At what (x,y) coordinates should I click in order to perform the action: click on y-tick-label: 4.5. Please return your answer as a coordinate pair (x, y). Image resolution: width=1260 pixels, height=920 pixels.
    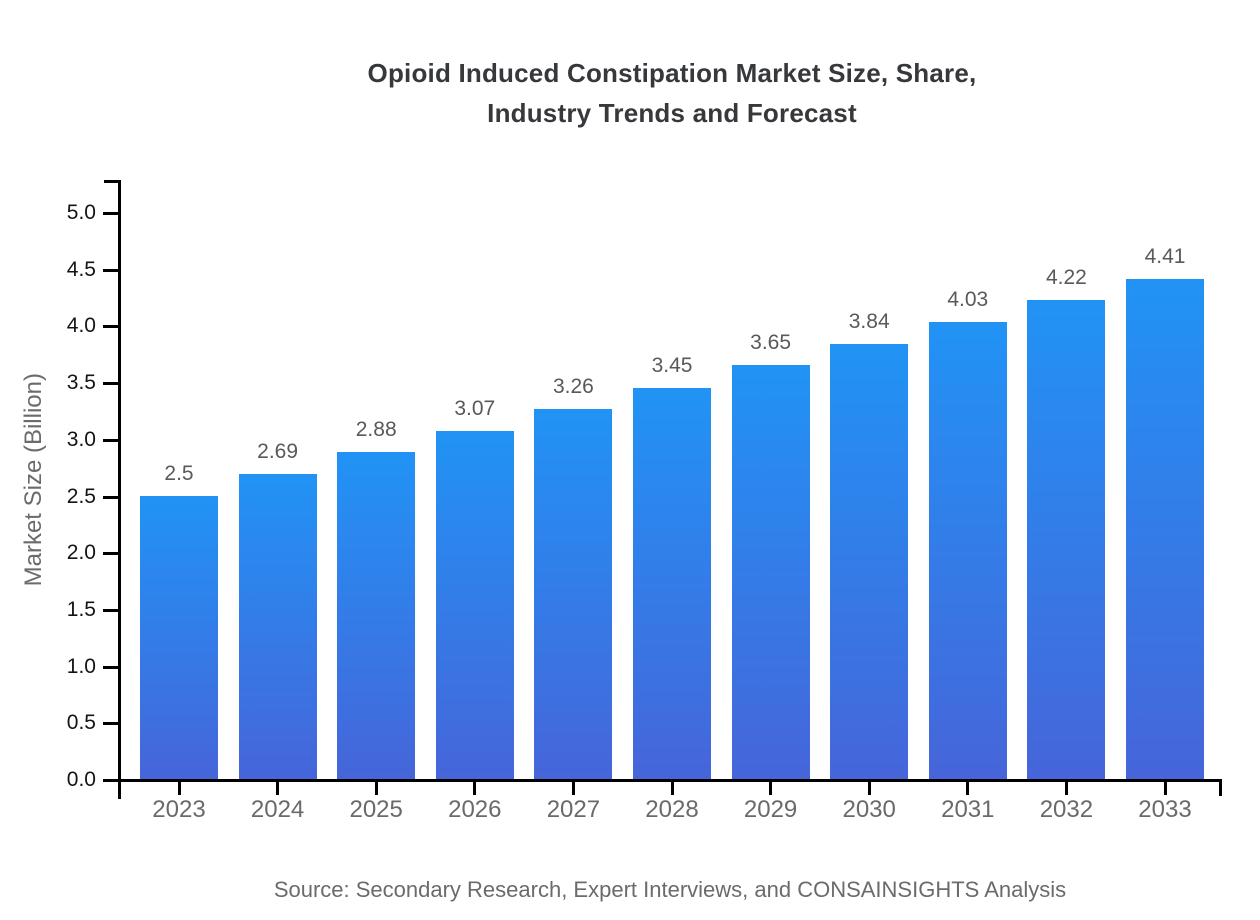
    Looking at the image, I should click on (81, 269).